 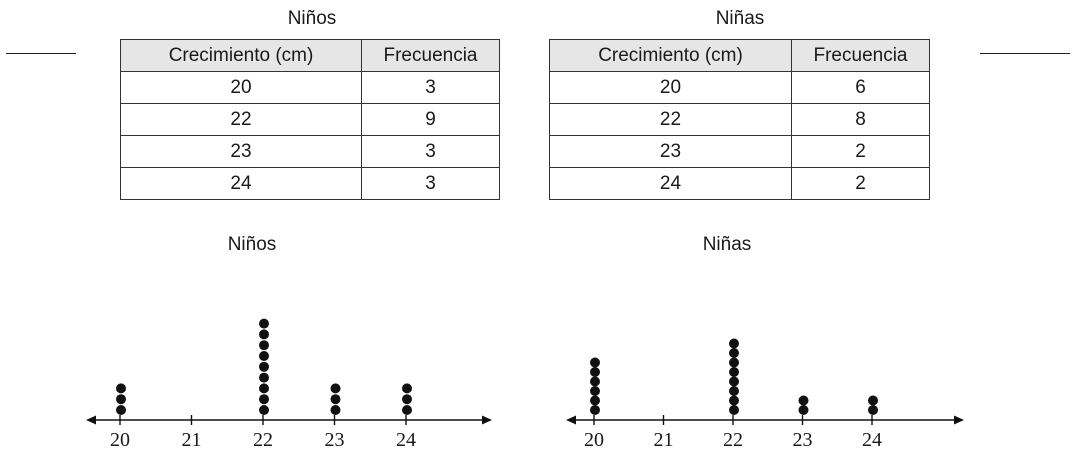 I want to click on table-row: 23 2, so click(x=739, y=151).